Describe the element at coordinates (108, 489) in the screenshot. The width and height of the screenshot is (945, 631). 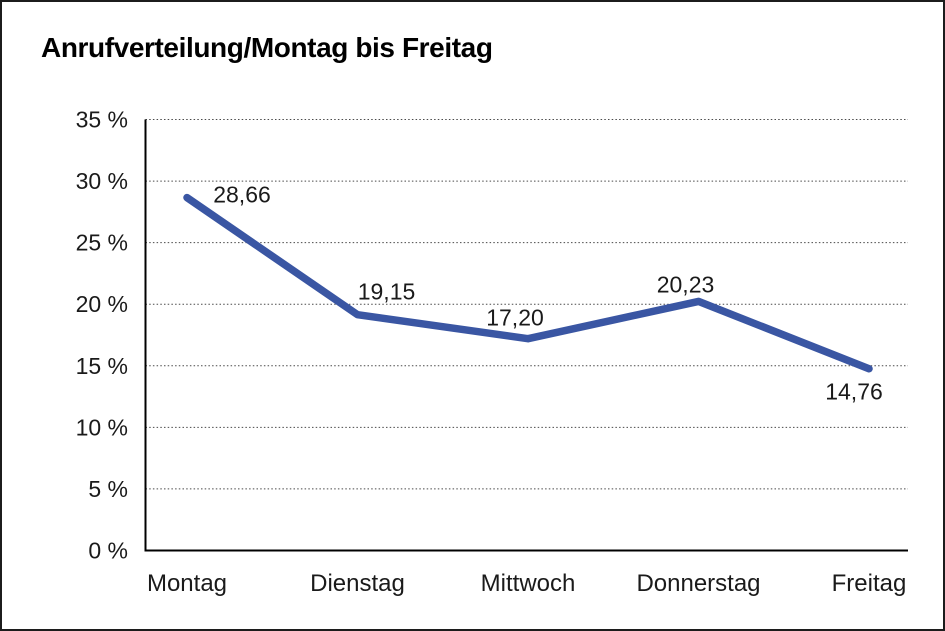
I see `y-axis-tick-label: 5 %` at that location.